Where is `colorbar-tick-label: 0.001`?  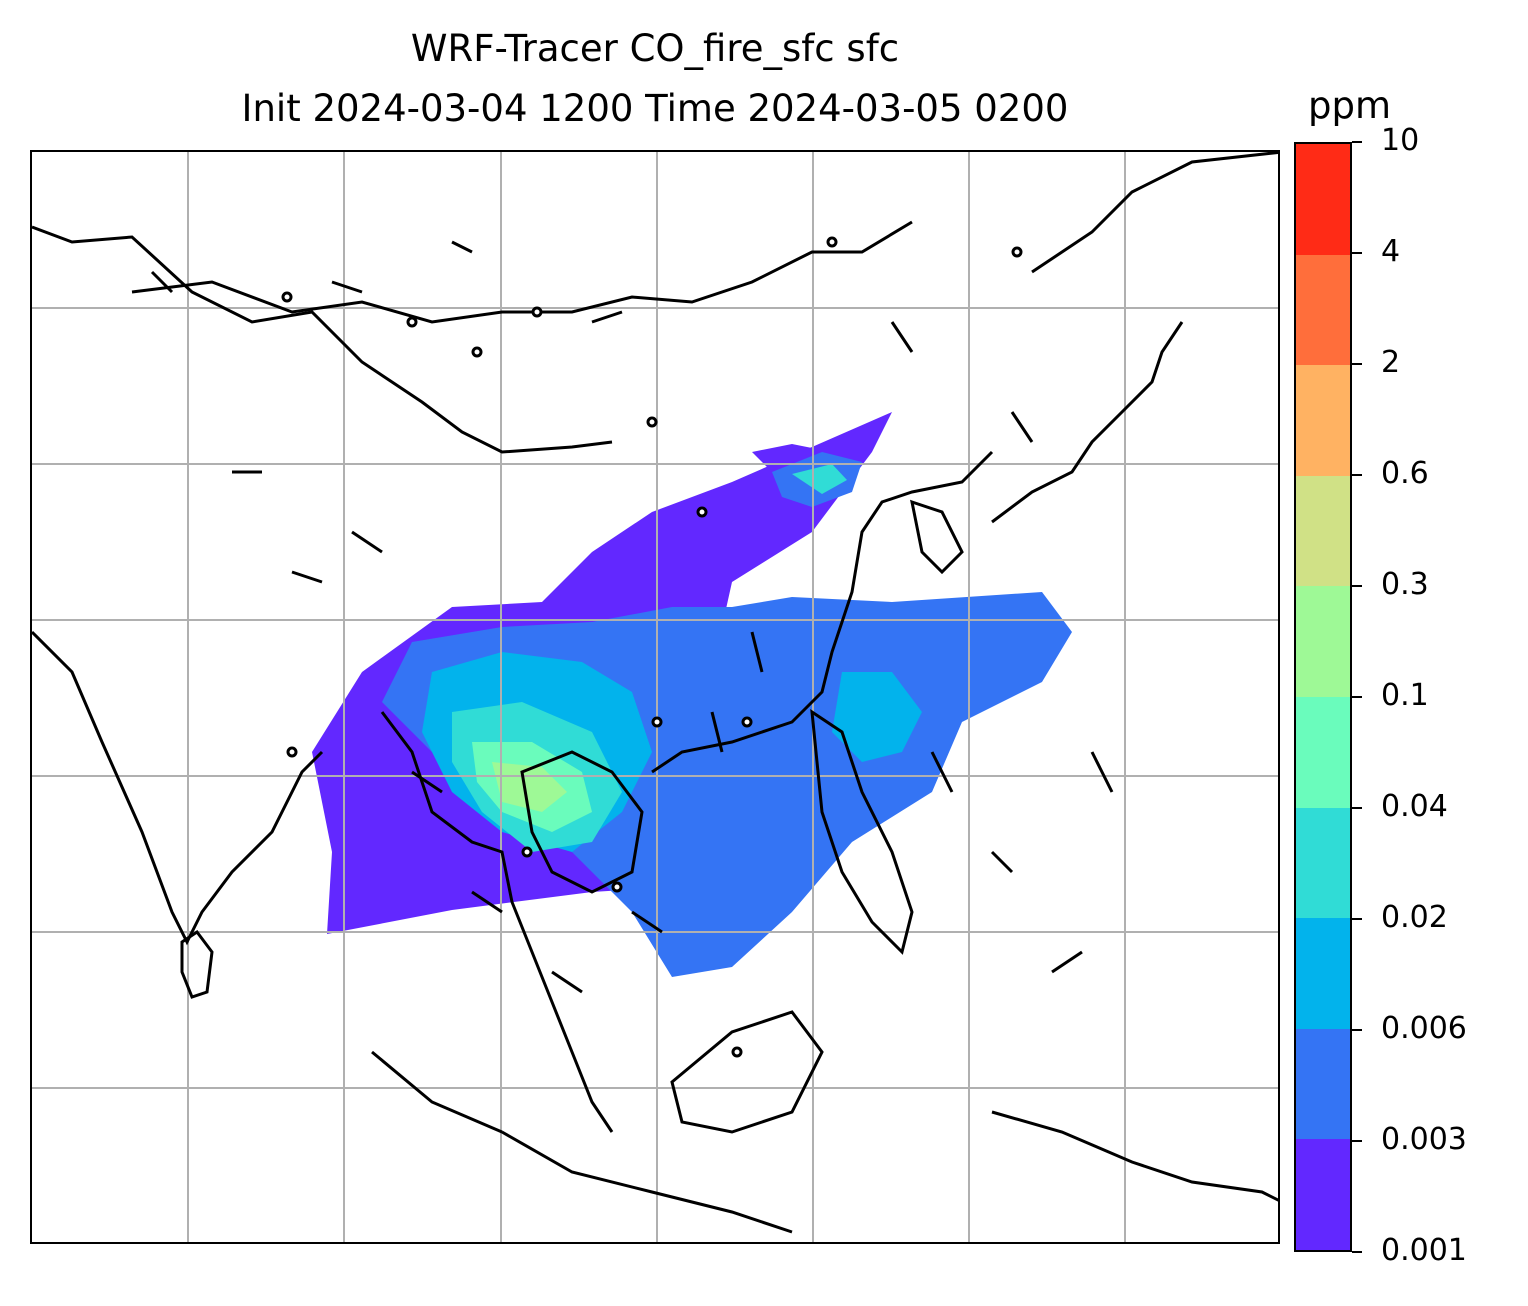 colorbar-tick-label: 0.001 is located at coordinates (1424, 1250).